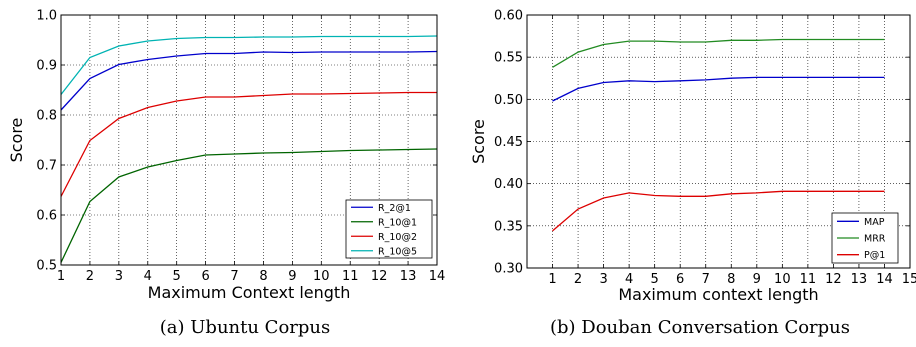 Image resolution: width=916 pixels, height=347 pixels. I want to click on y-tick-label: 0.55, so click(508, 58).